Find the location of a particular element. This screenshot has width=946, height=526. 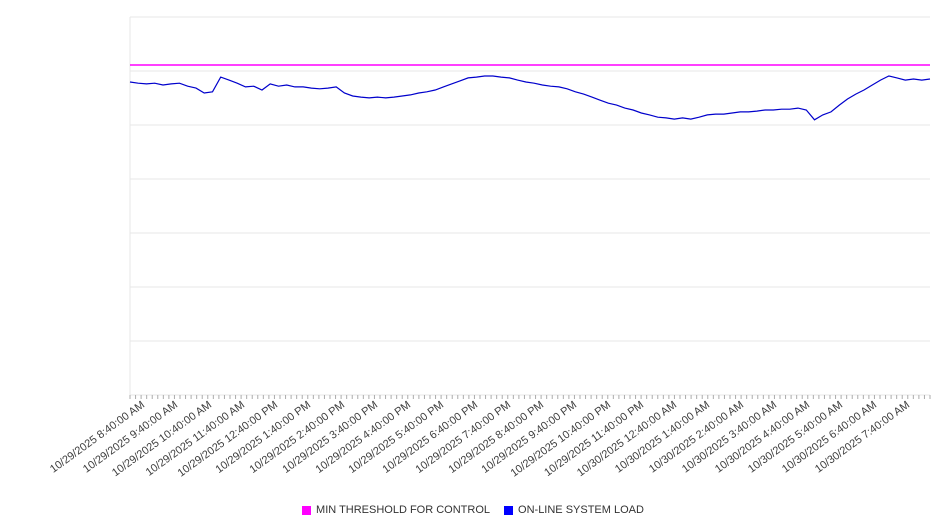

legend-item-online-system-load: ON-LINE SYSTEM LOAD is located at coordinates (574, 510).